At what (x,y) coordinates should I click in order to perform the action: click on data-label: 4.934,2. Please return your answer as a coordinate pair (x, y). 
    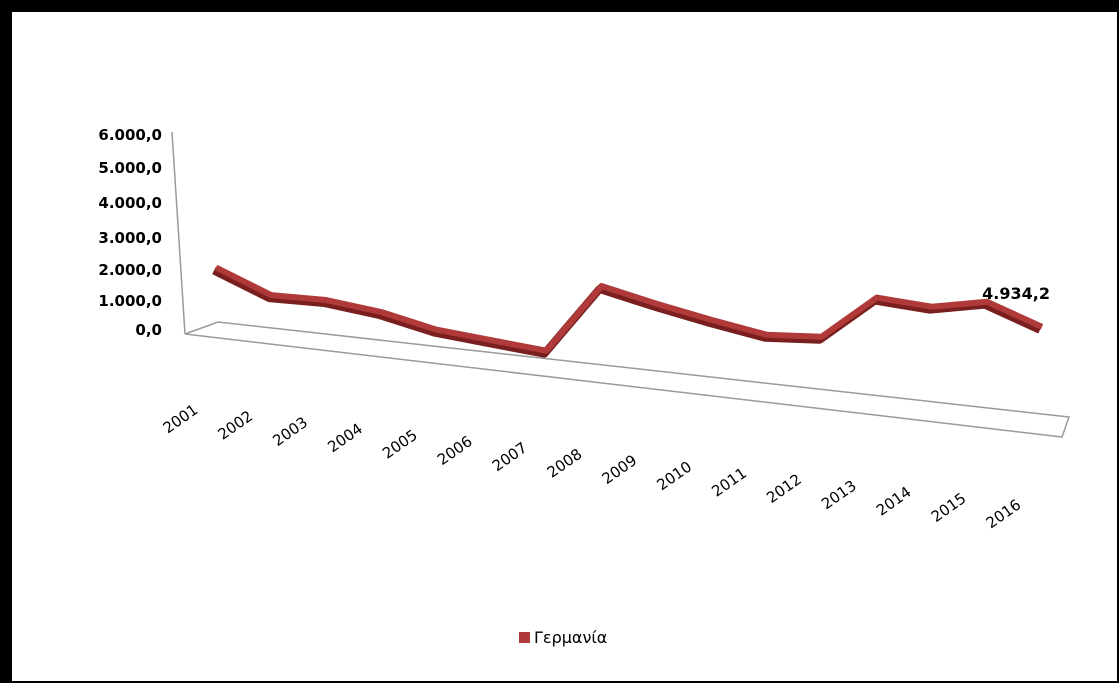
    Looking at the image, I should click on (1016, 293).